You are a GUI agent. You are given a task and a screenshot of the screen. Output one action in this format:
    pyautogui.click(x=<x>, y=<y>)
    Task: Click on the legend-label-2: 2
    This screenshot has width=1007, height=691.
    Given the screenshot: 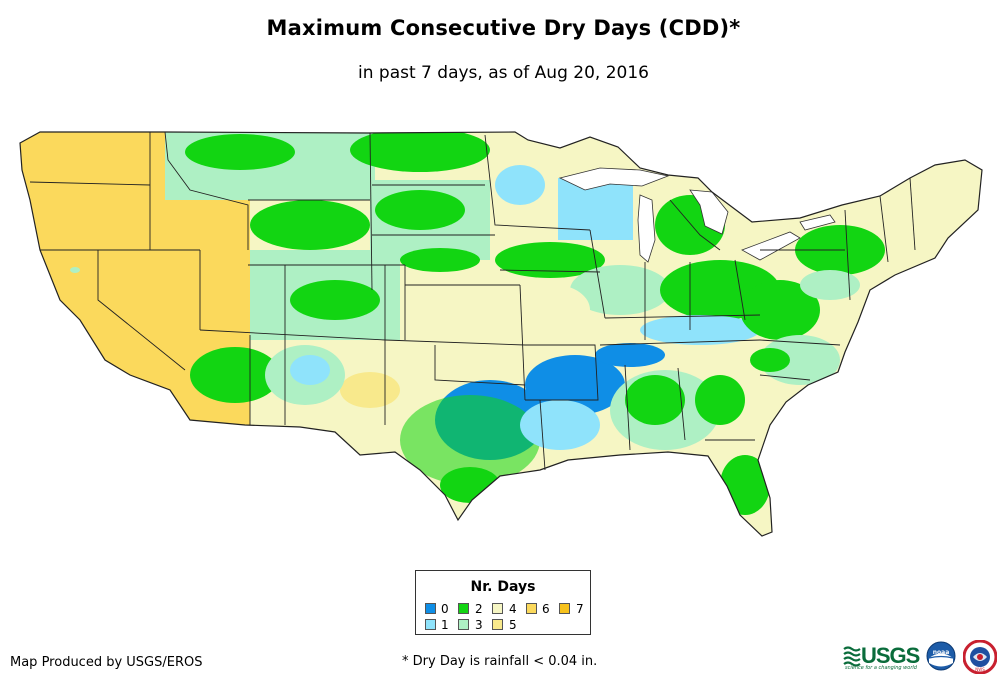 What is the action you would take?
    pyautogui.click(x=479, y=609)
    